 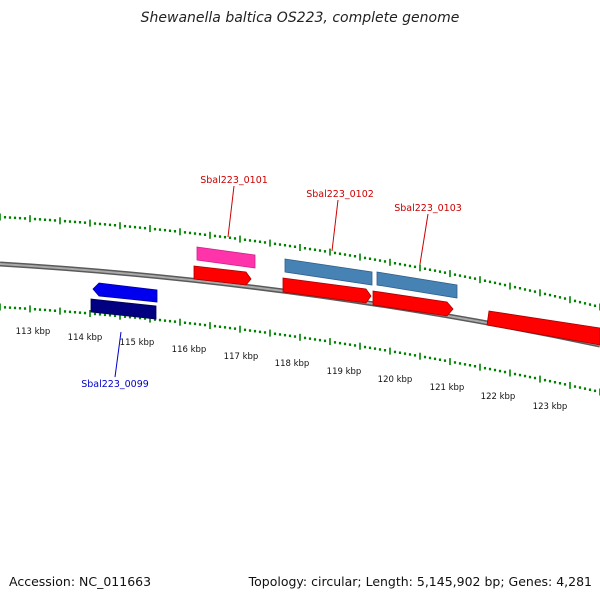 I want to click on tick-label: 119 kbp, so click(x=344, y=372).